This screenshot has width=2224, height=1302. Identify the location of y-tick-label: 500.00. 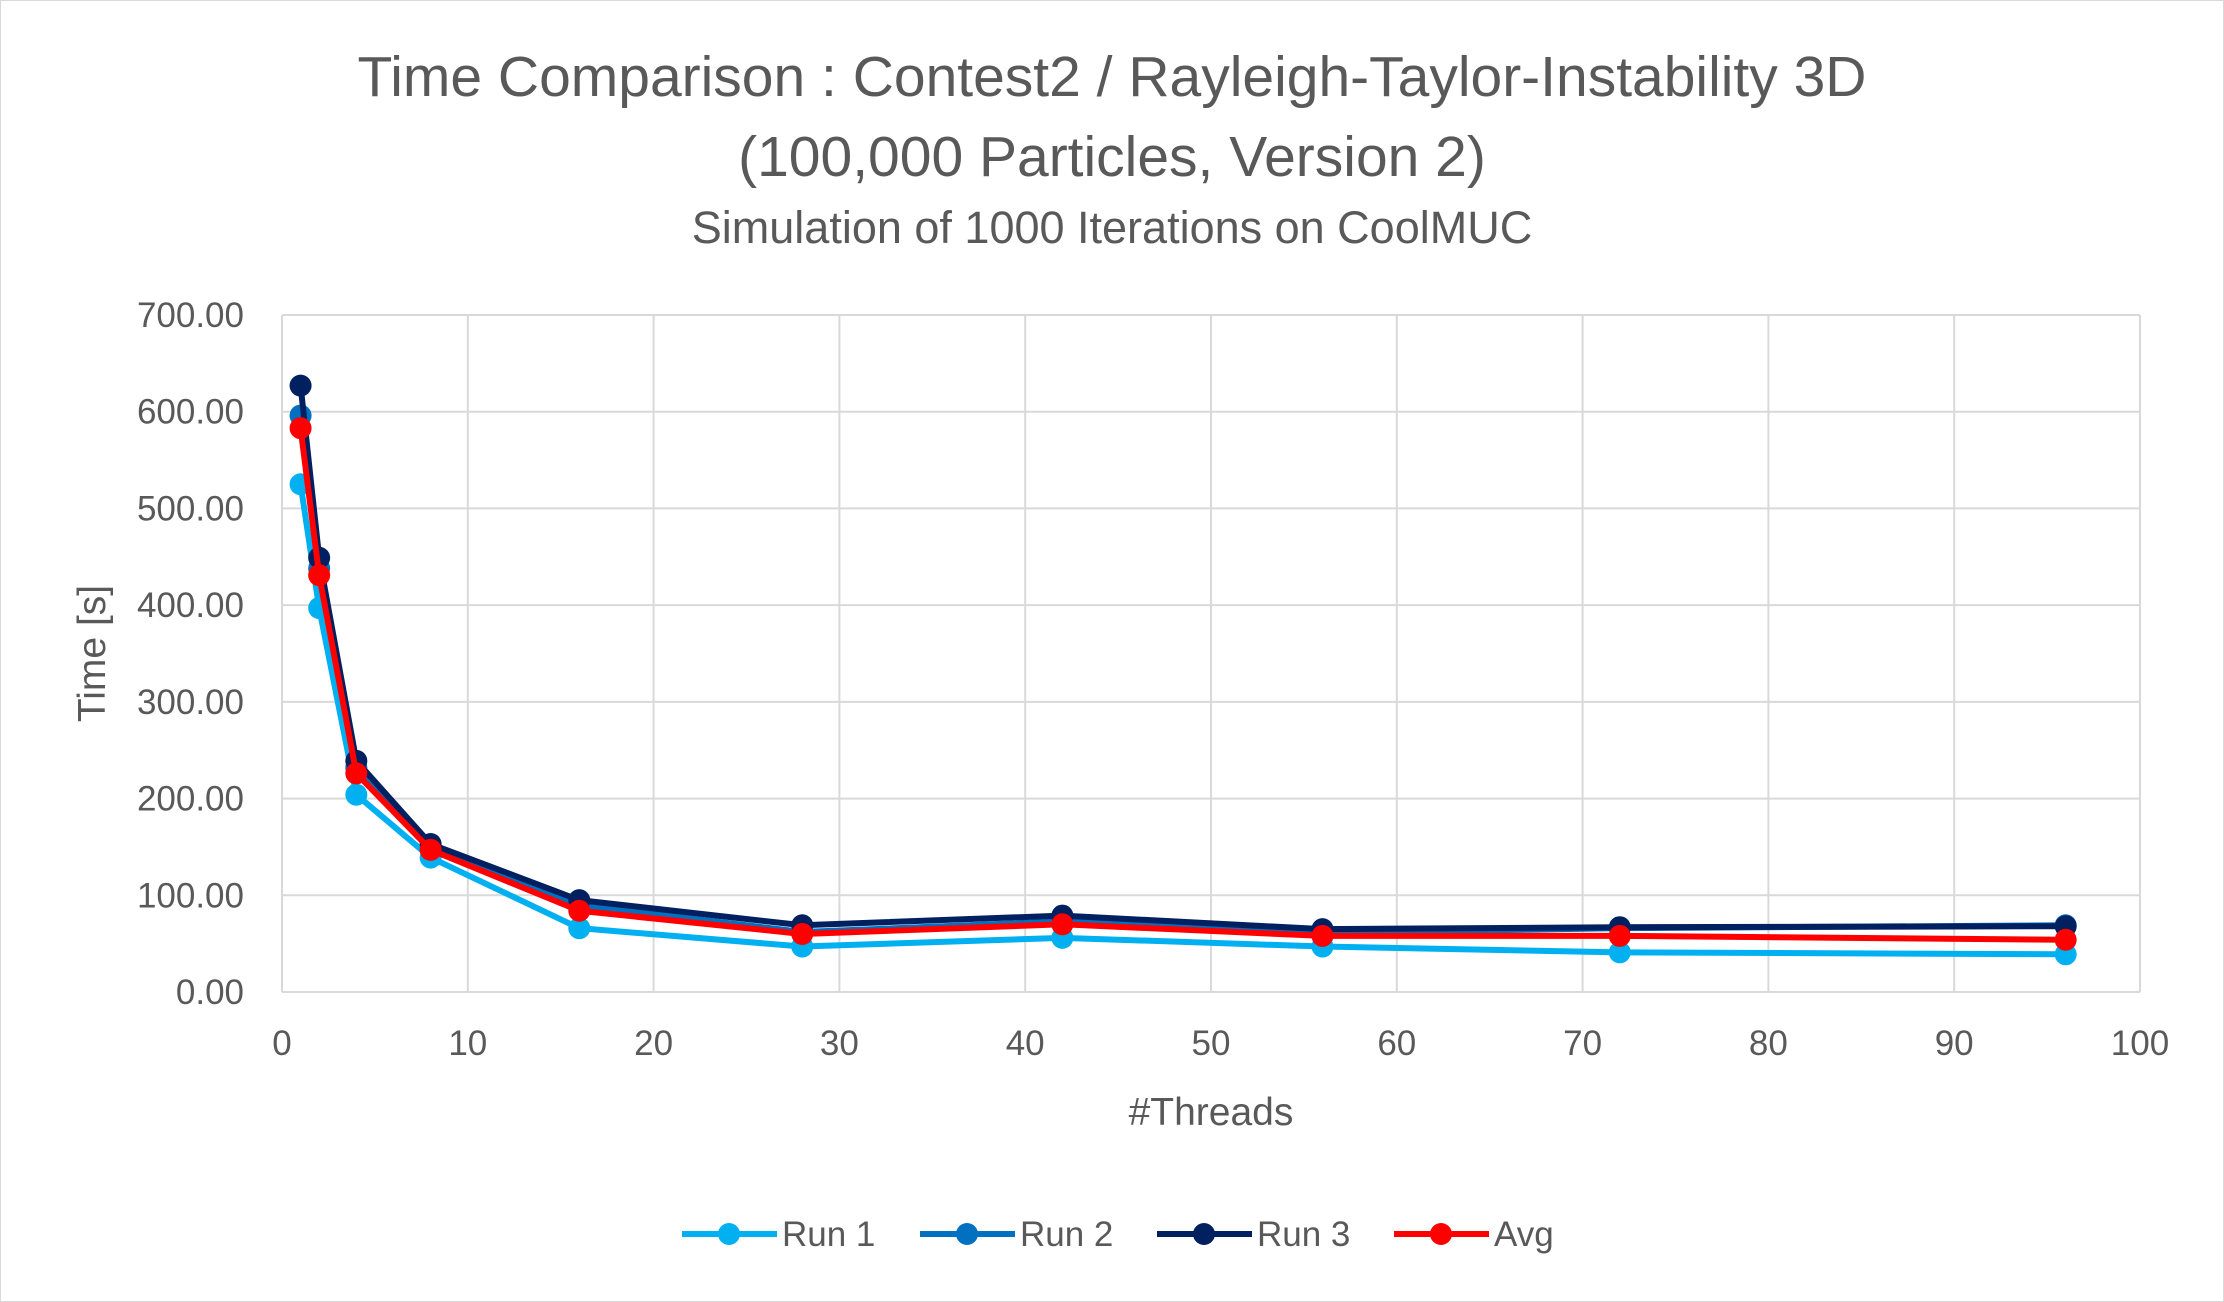
(190, 508).